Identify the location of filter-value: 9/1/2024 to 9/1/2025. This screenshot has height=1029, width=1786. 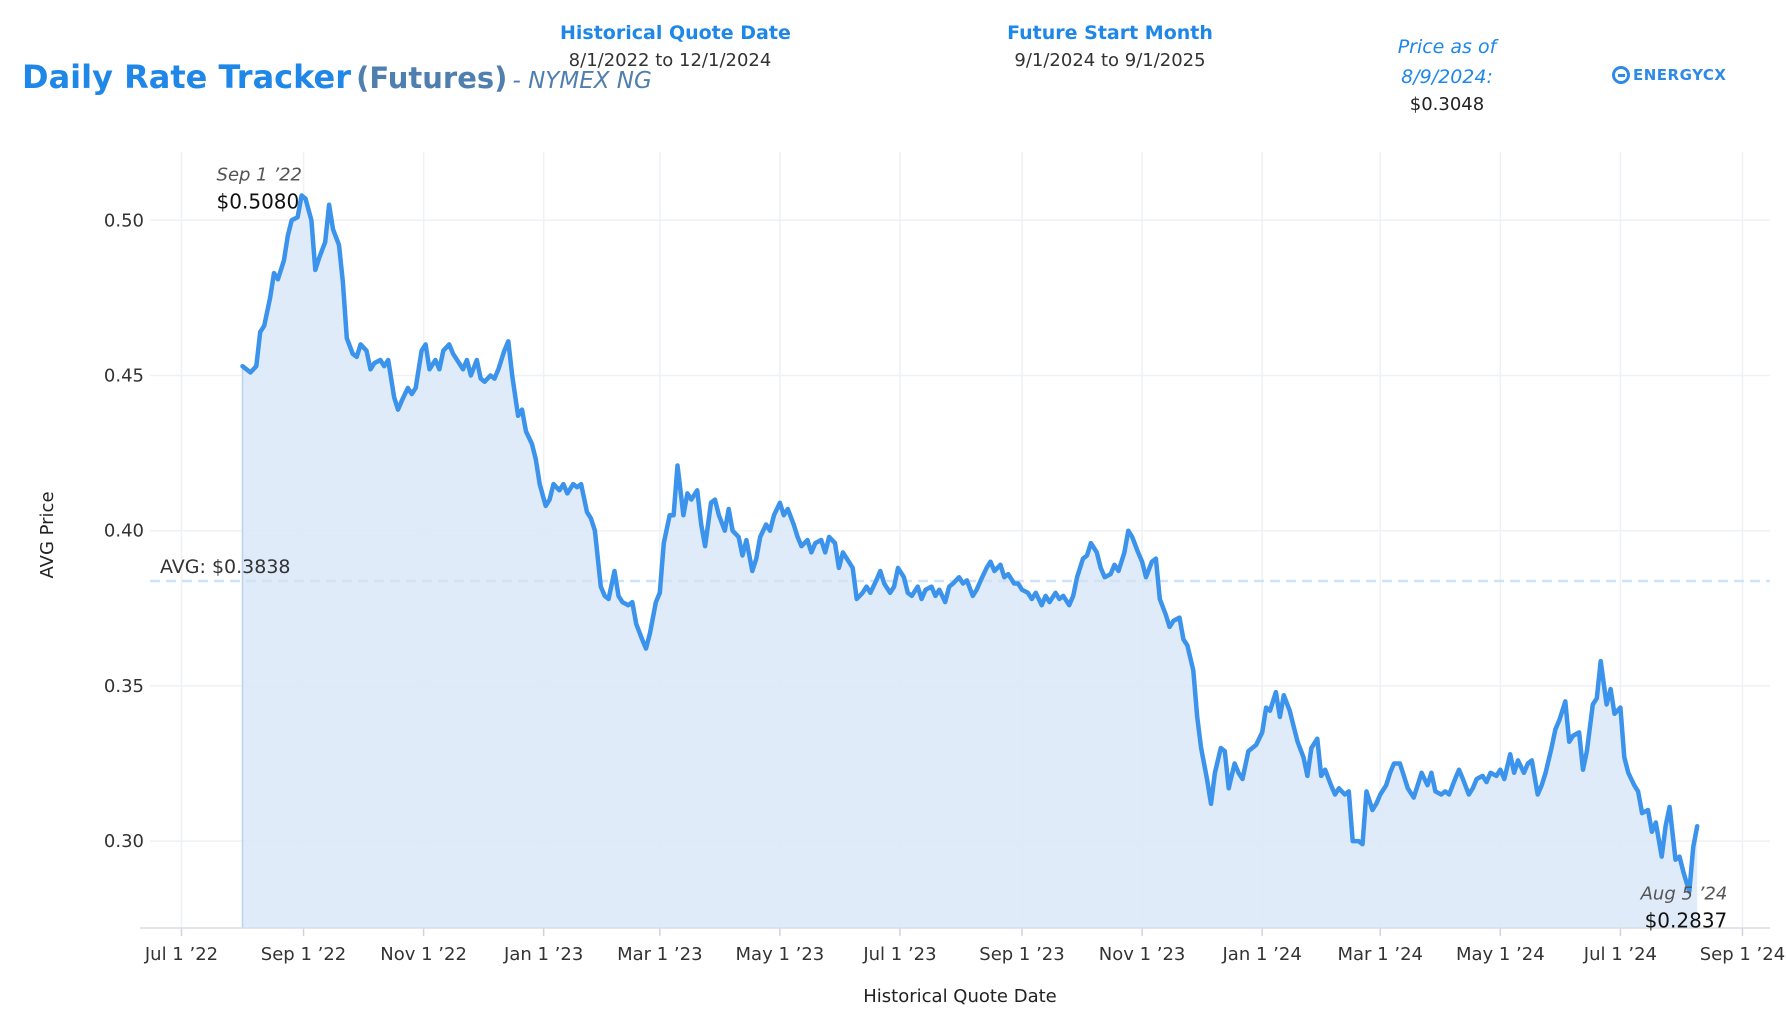
(1110, 60).